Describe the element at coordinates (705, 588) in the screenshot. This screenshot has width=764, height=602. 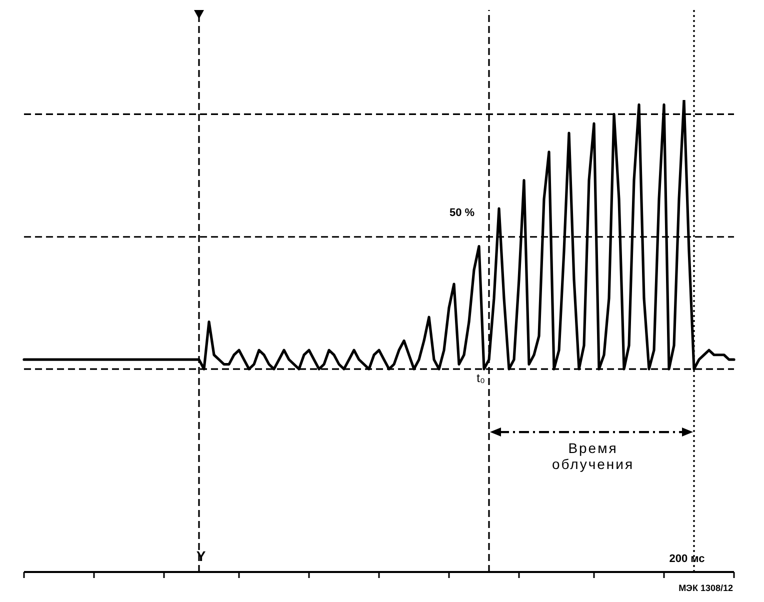
I see `text: МЭК 1308/12` at that location.